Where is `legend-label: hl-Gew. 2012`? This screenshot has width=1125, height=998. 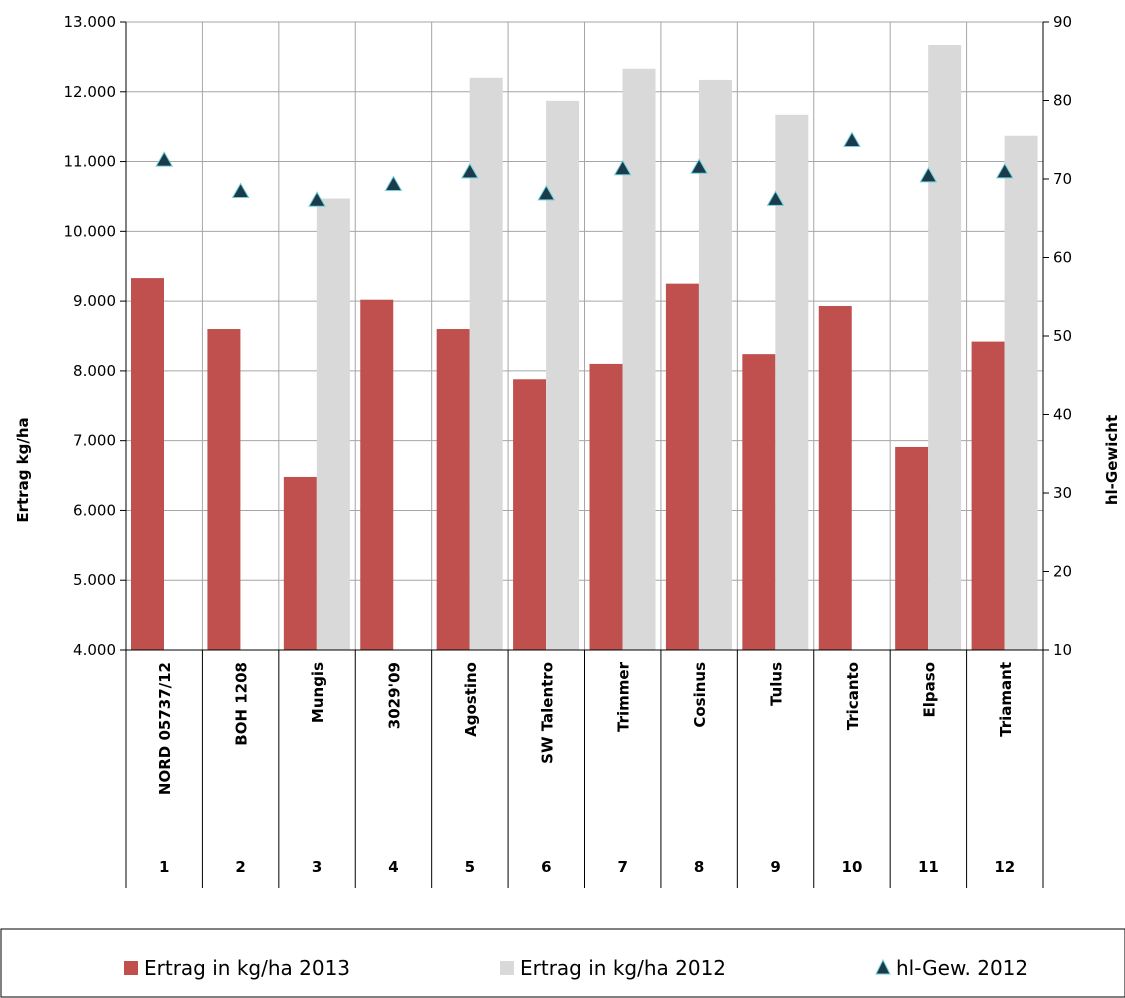
legend-label: hl-Gew. 2012 is located at coordinates (962, 968).